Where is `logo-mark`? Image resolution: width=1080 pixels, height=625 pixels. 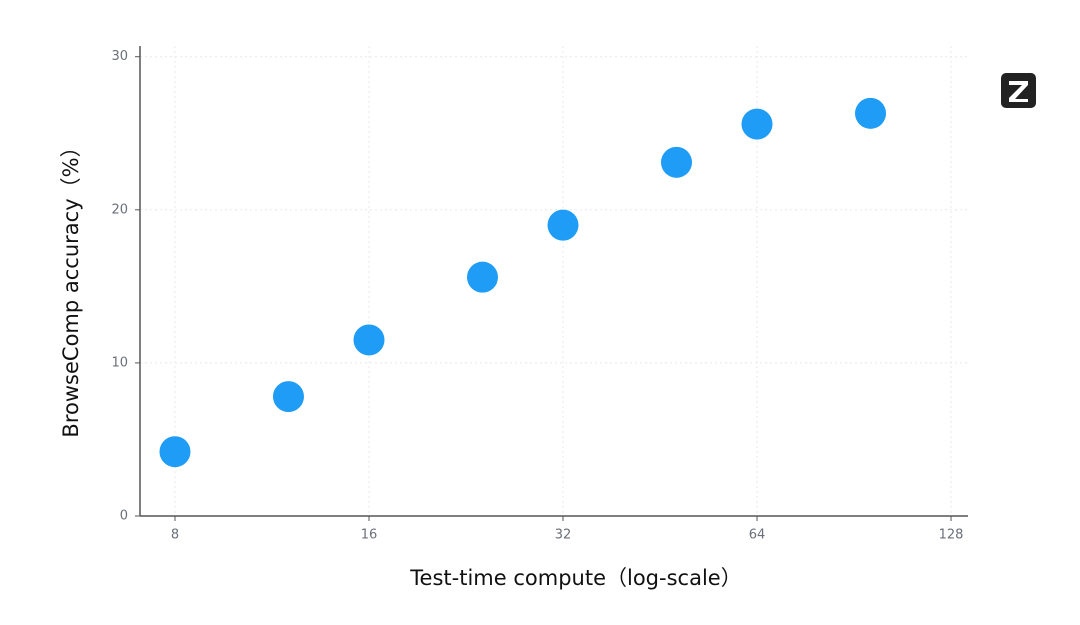 logo-mark is located at coordinates (1018, 91).